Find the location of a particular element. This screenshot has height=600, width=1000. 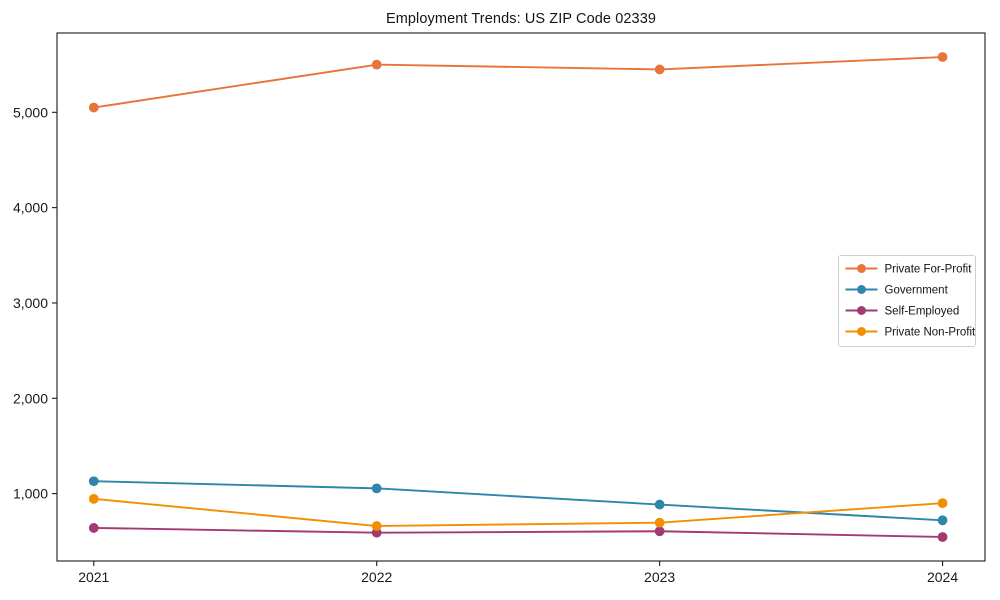

legend-marker-private-for-profit is located at coordinates (861, 268).